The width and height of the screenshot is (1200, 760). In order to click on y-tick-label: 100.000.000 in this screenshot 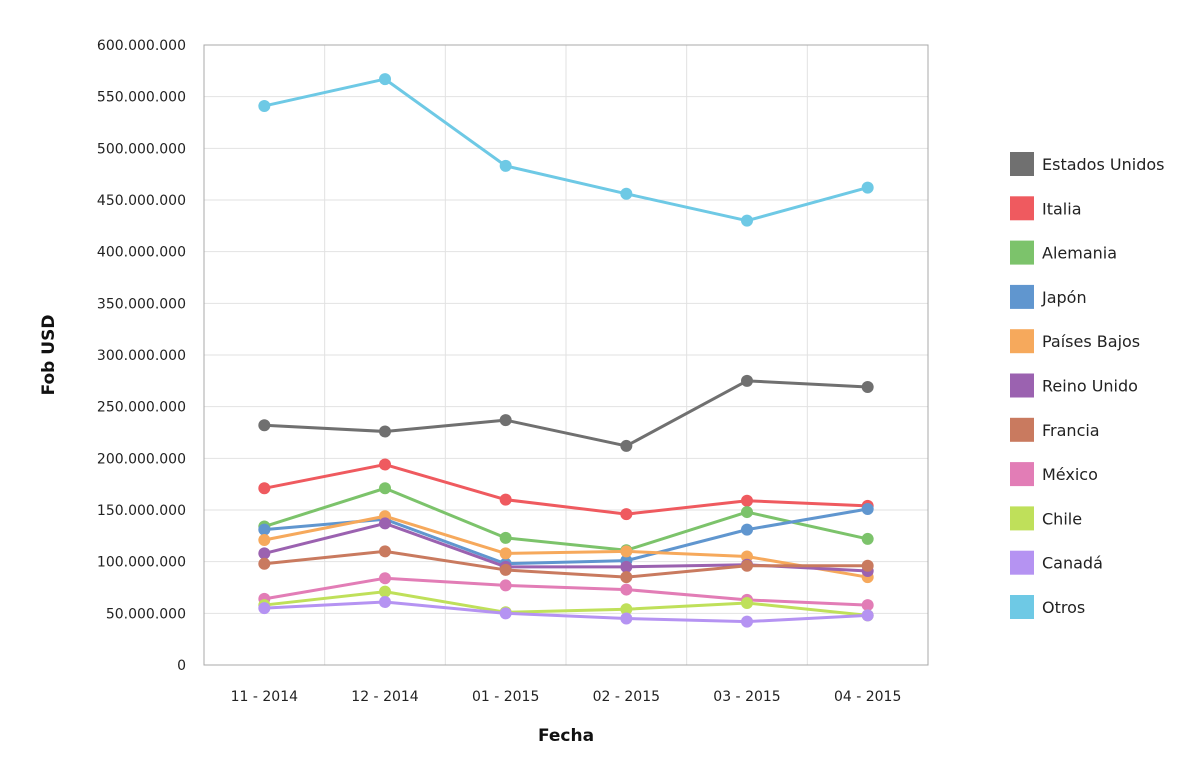, I will do `click(141, 563)`.